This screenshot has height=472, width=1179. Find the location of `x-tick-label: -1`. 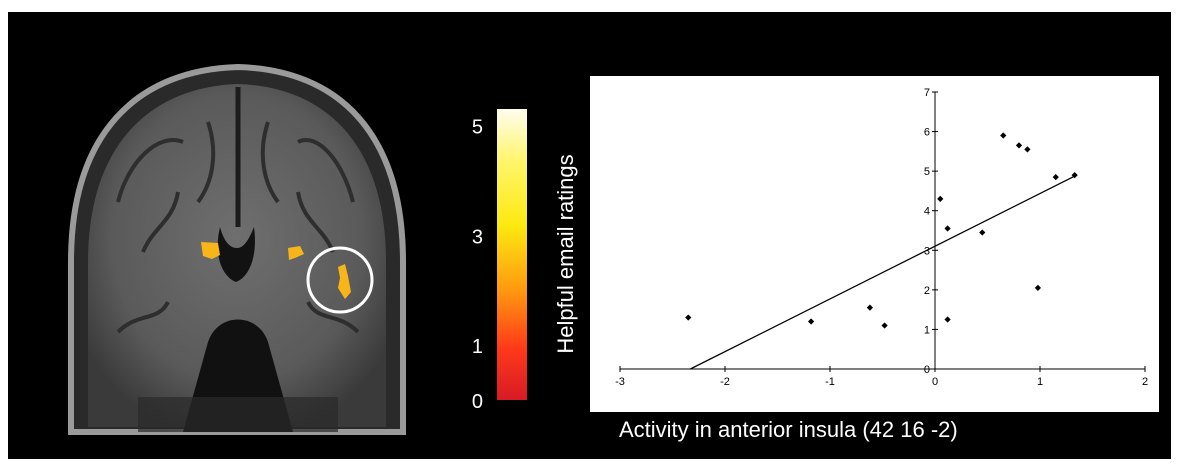

x-tick-label: -1 is located at coordinates (830, 382).